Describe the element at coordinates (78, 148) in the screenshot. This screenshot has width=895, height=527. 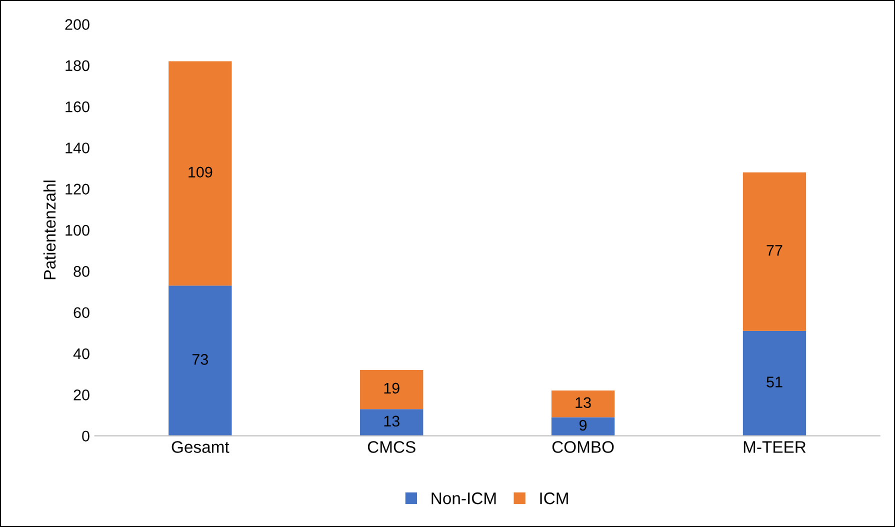
I see `y-tick-label: 140` at that location.